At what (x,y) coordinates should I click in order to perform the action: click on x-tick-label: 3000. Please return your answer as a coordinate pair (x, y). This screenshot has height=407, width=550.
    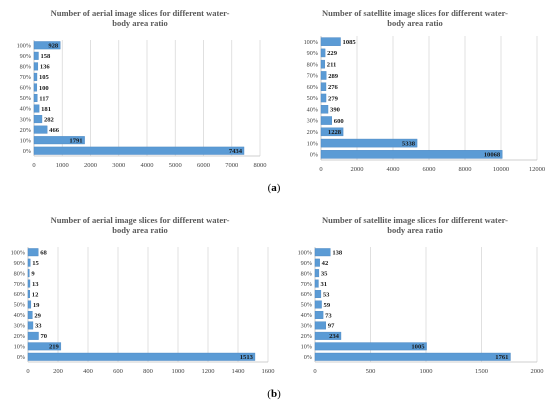
    Looking at the image, I should click on (118, 165).